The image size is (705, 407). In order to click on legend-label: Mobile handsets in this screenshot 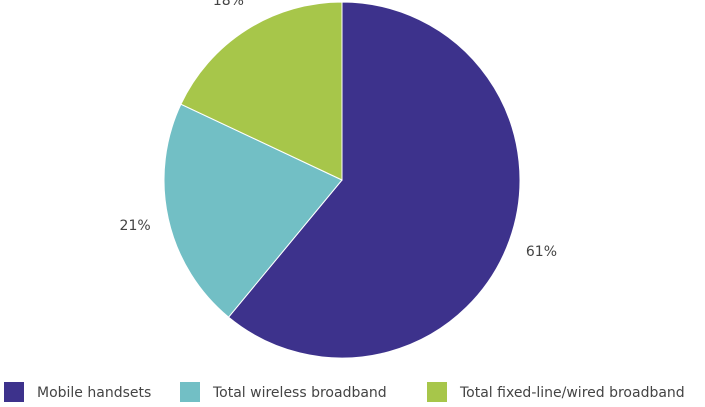, I will do `click(94, 393)`.